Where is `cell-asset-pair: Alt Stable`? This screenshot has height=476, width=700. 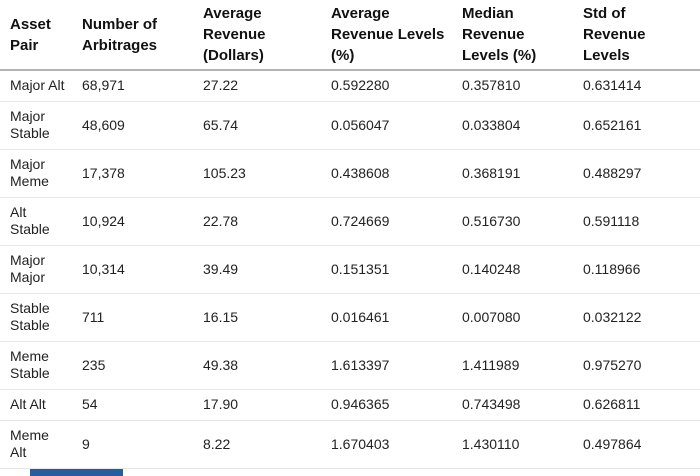 cell-asset-pair: Alt Stable is located at coordinates (36, 221).